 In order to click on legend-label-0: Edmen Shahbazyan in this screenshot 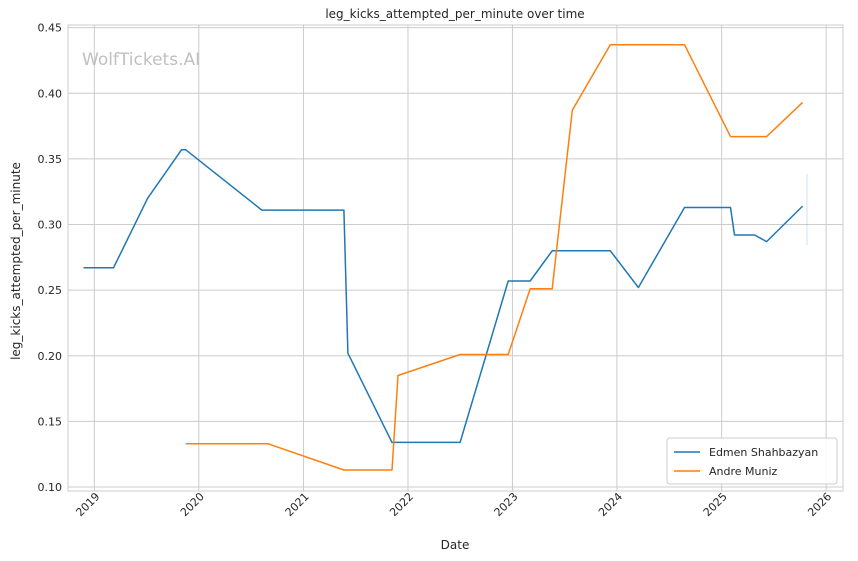, I will do `click(763, 452)`.